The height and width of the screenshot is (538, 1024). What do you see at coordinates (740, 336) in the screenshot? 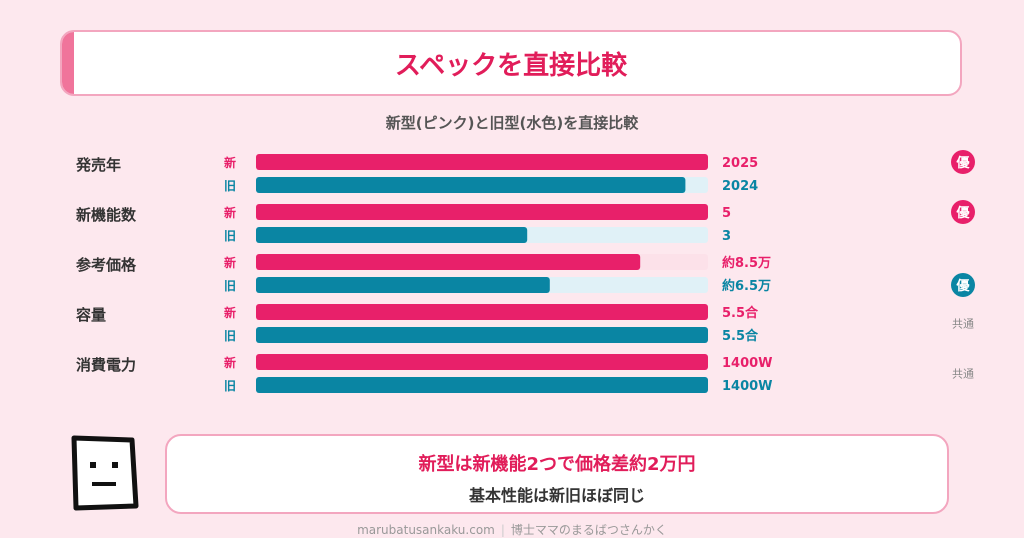
I see `value-label-old: 5.5合` at bounding box center [740, 336].